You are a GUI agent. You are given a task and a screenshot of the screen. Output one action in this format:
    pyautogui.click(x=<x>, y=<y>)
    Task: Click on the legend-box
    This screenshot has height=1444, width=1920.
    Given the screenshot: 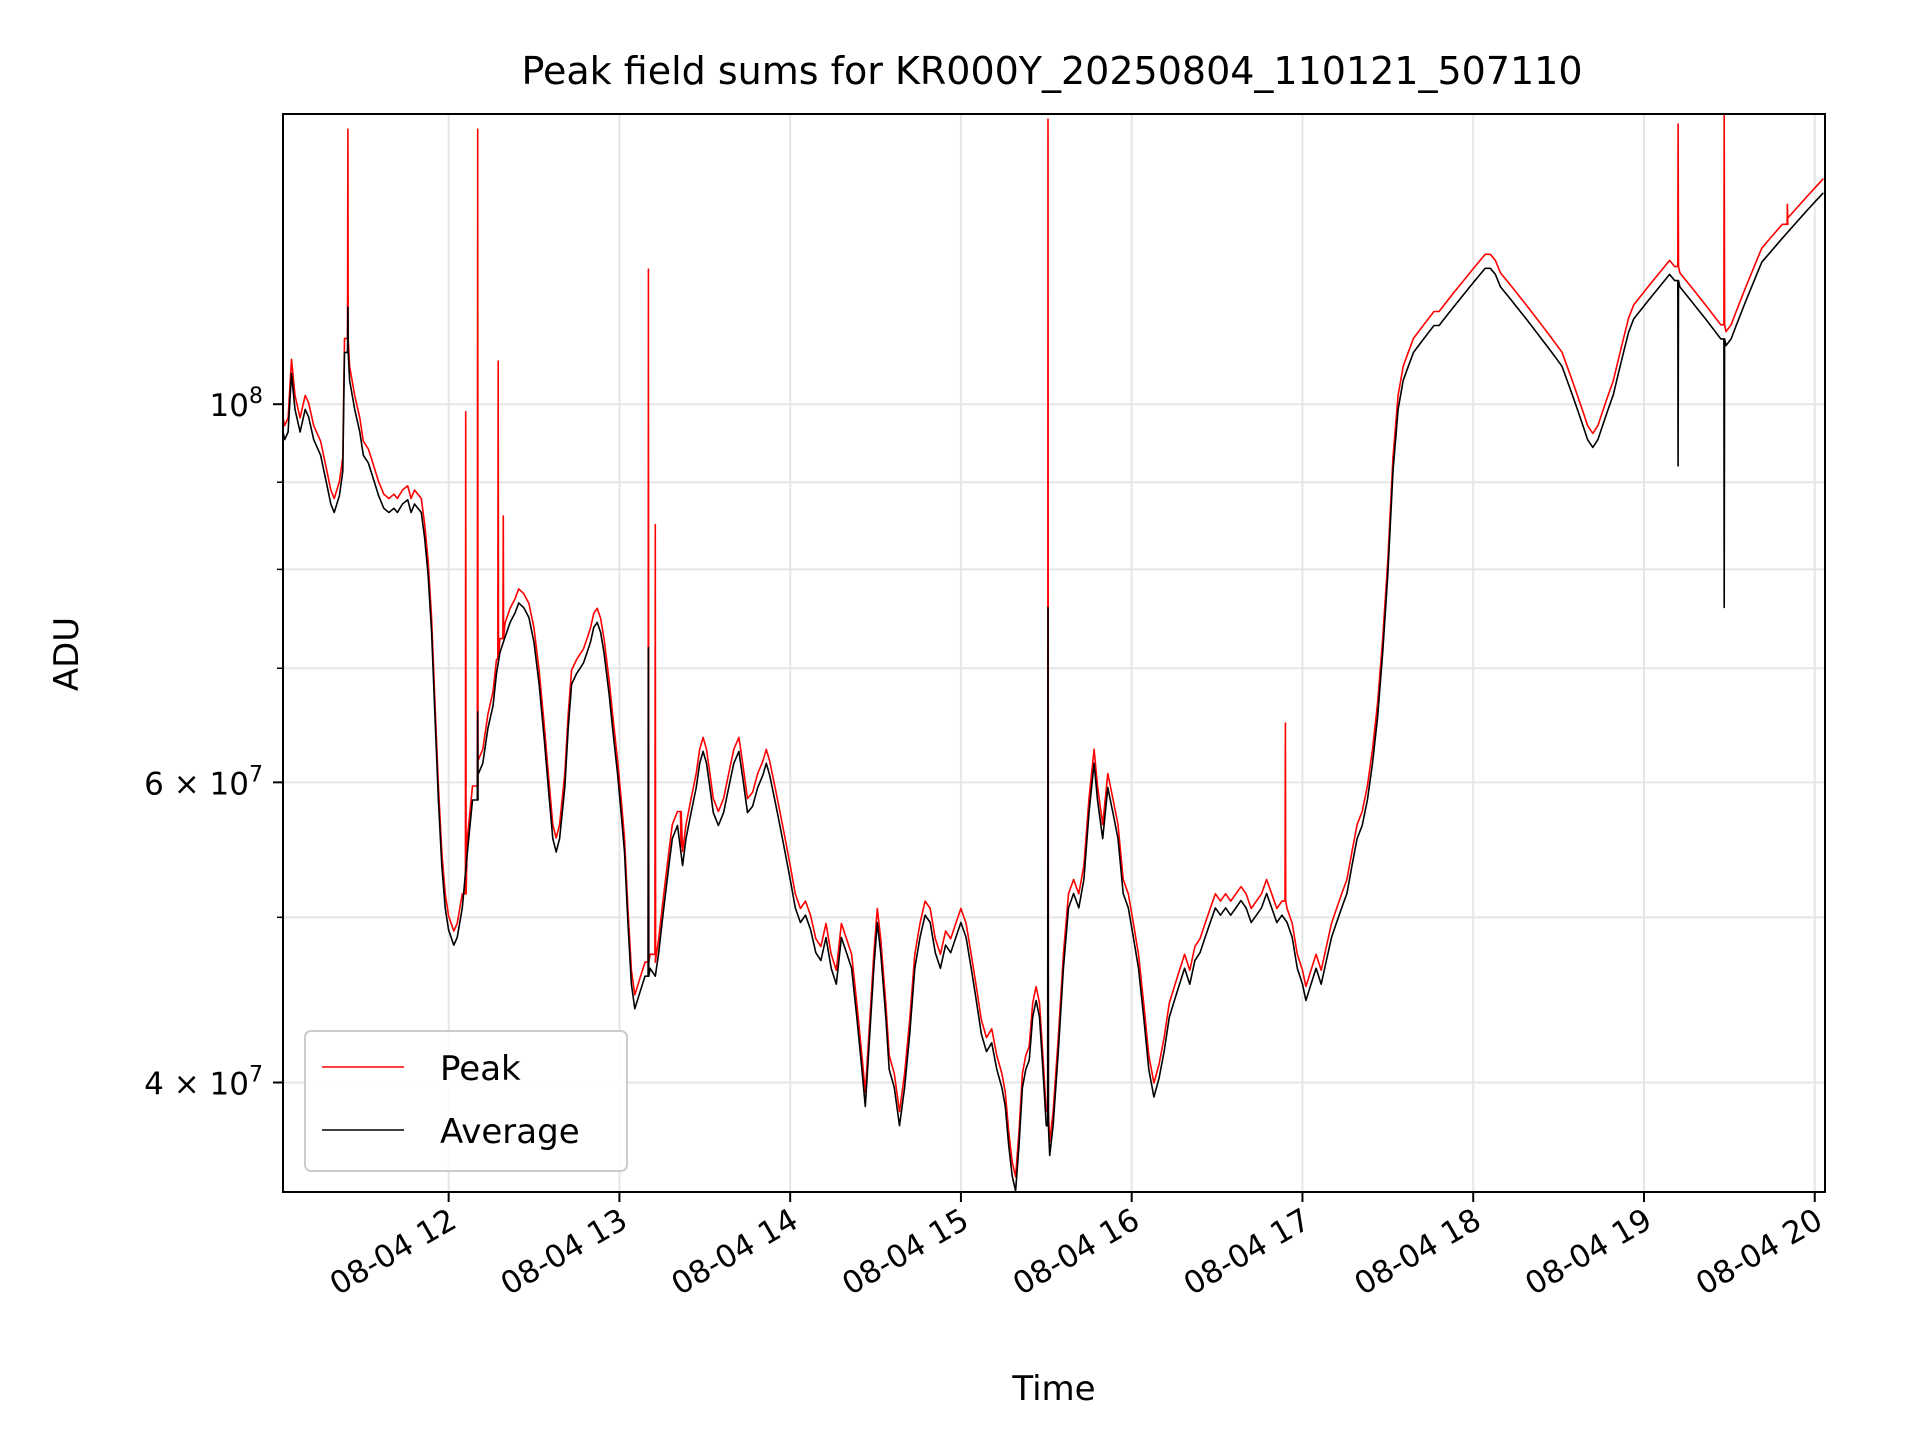 What is the action you would take?
    pyautogui.click(x=466, y=1101)
    